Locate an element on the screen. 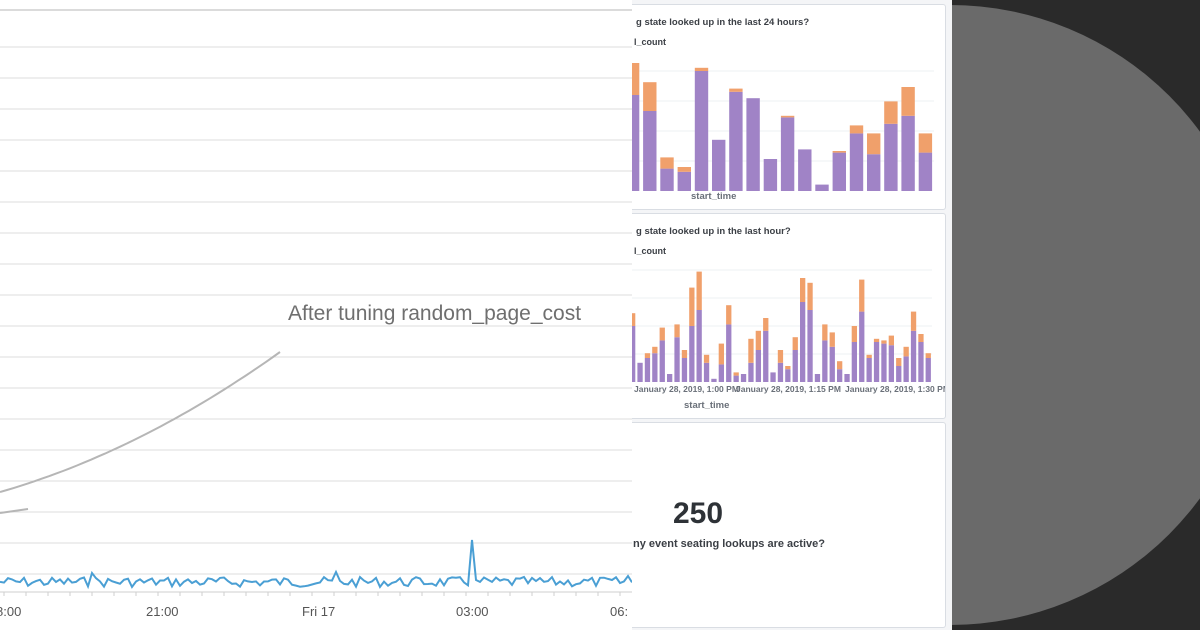 This screenshot has height=630, width=1200. card-title: g state looked up in the last 24 hours? is located at coordinates (723, 22).